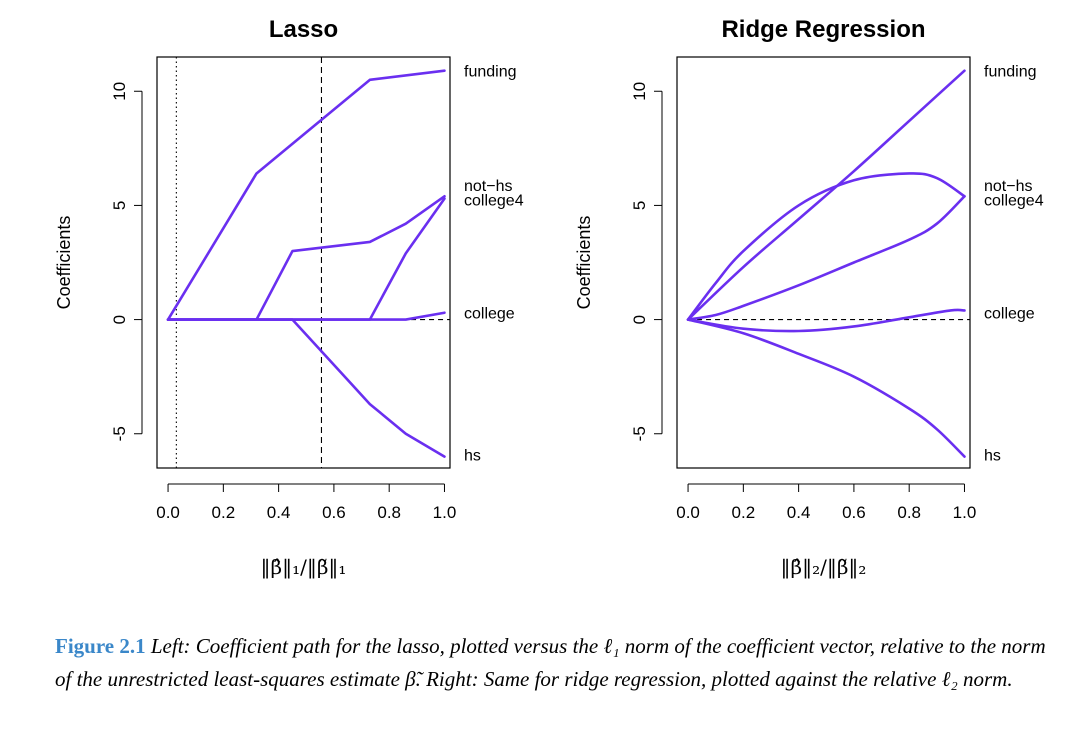 The image size is (1078, 753). What do you see at coordinates (1014, 201) in the screenshot?
I see `ridge-label-college4: college4` at bounding box center [1014, 201].